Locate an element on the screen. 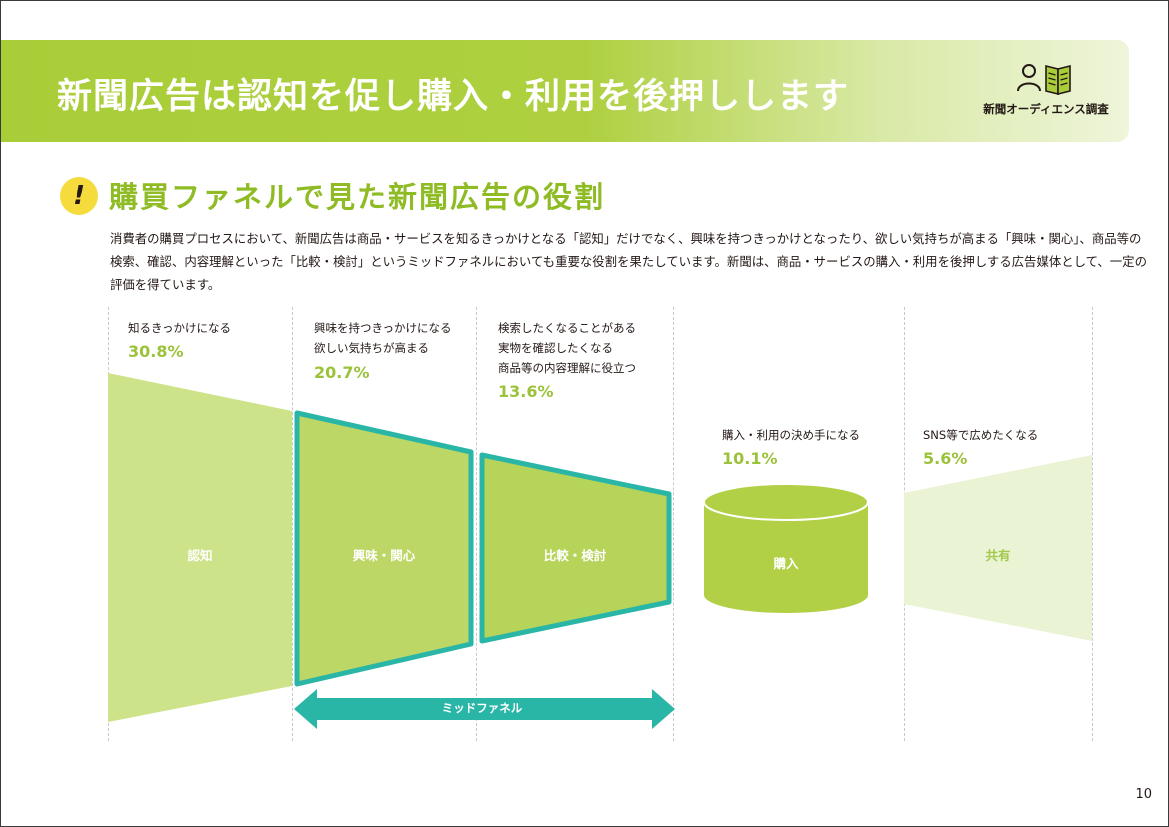 The height and width of the screenshot is (827, 1169). stage-percent-awareness: 30.8% is located at coordinates (156, 351).